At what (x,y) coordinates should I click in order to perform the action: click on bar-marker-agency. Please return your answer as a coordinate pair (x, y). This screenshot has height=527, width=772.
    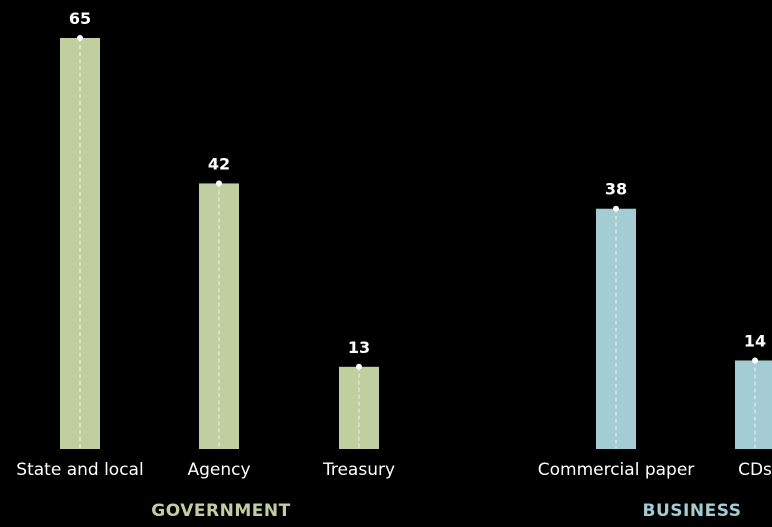
    Looking at the image, I should click on (219, 183).